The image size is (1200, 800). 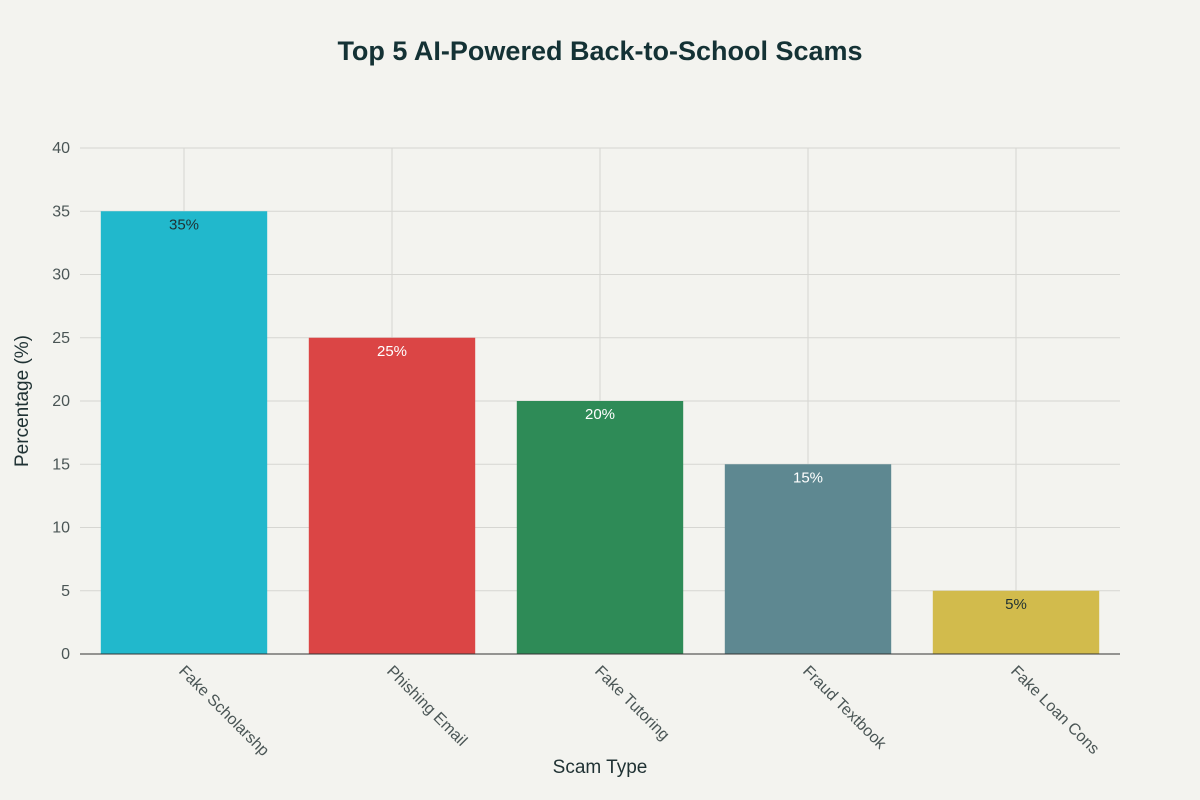 What do you see at coordinates (65, 591) in the screenshot?
I see `y-tick-label: 5` at bounding box center [65, 591].